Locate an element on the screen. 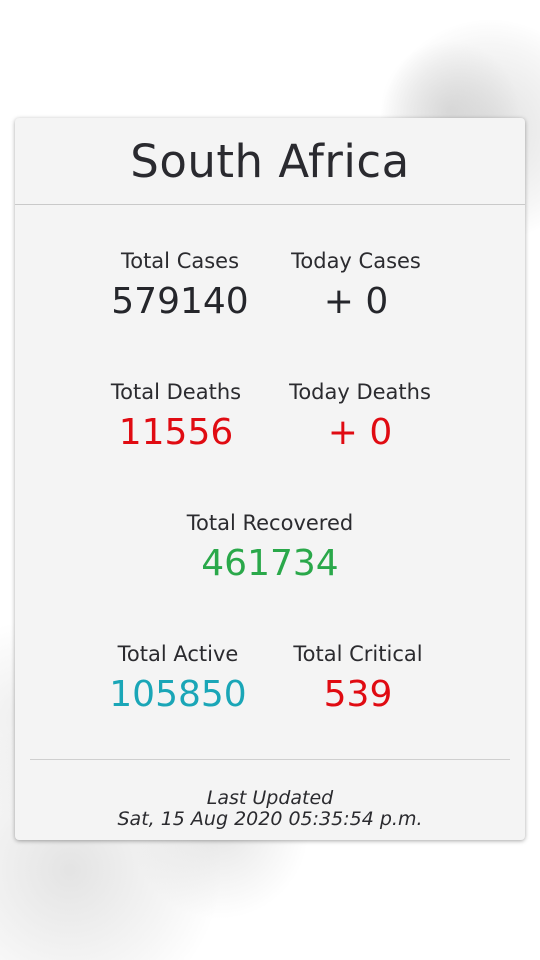 The image size is (540, 960). today-deaths-stat: Today Deaths + 0 is located at coordinates (360, 417).